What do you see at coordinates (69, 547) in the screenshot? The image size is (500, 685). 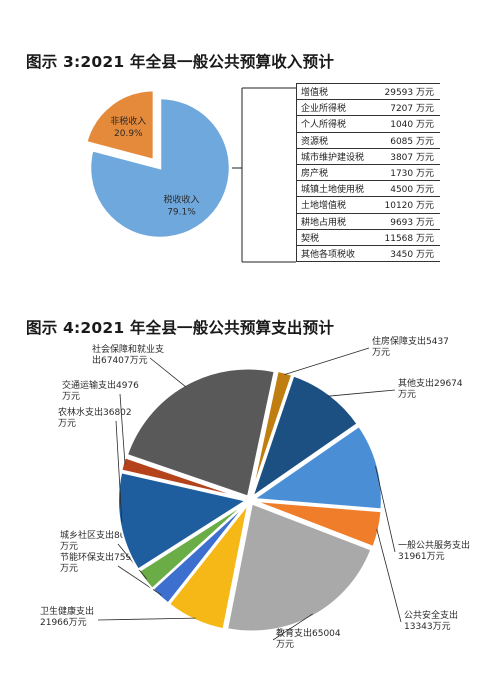 I see `urban-rural-community-label: 万元` at bounding box center [69, 547].